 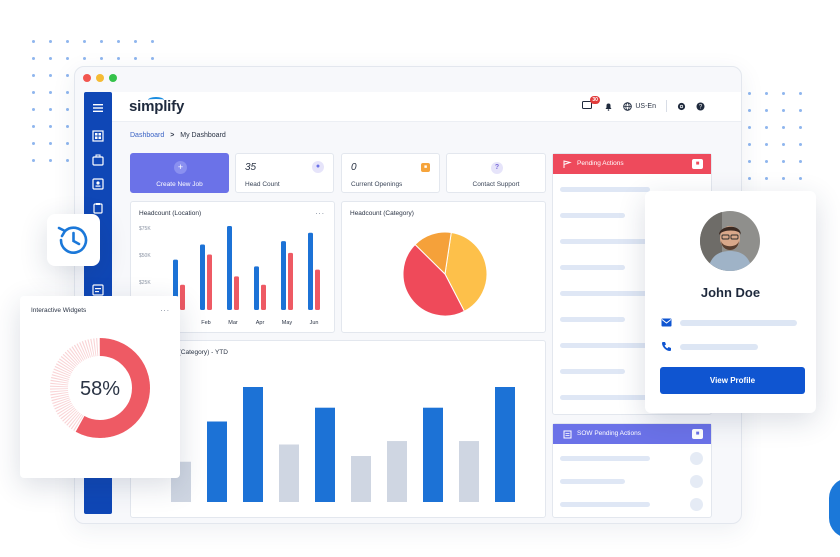 What do you see at coordinates (425, 167) in the screenshot?
I see `briefcase-badge-icon: ■` at bounding box center [425, 167].